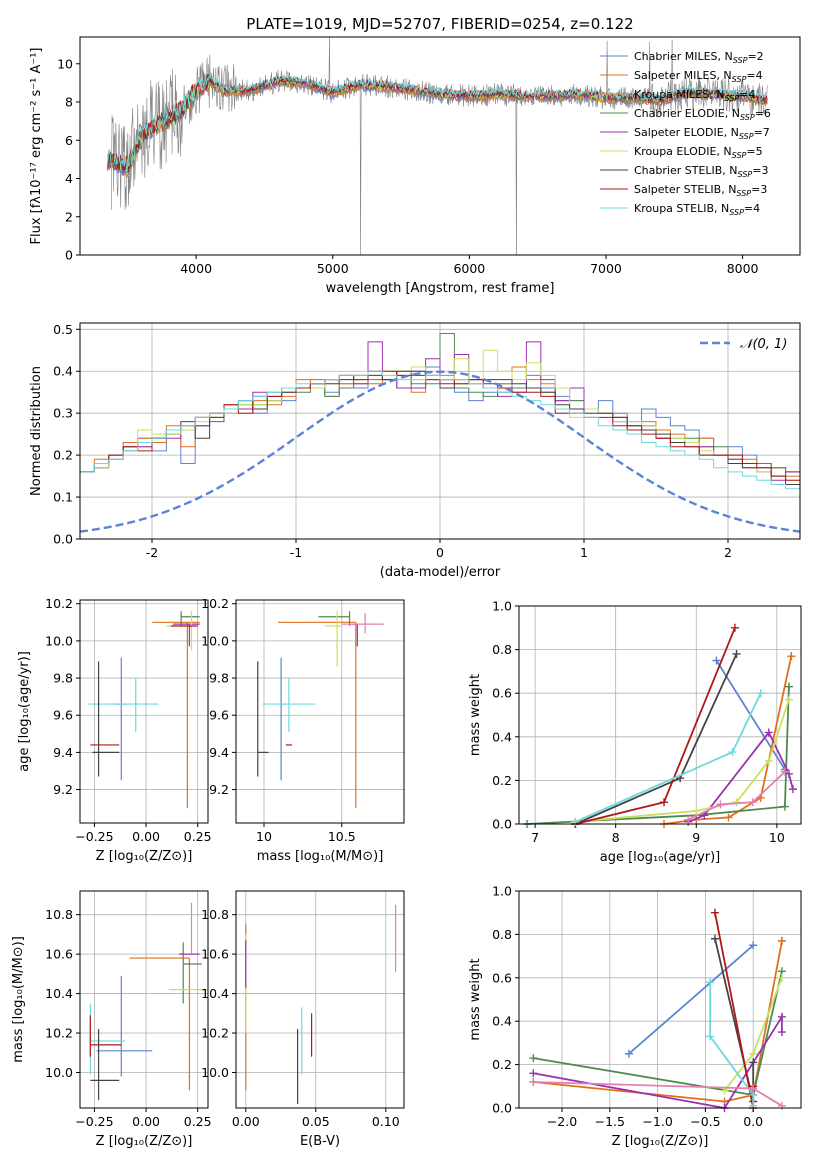  Describe the element at coordinates (698, 152) in the screenshot. I see `legend-label-5: Kroupa ELODIE, NSSP=5` at that location.